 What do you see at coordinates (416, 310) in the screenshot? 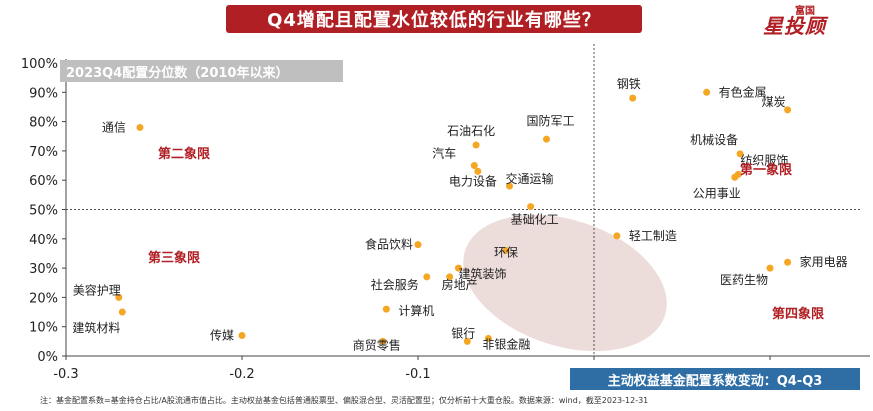
I see `point-label: 计算机` at bounding box center [416, 310].